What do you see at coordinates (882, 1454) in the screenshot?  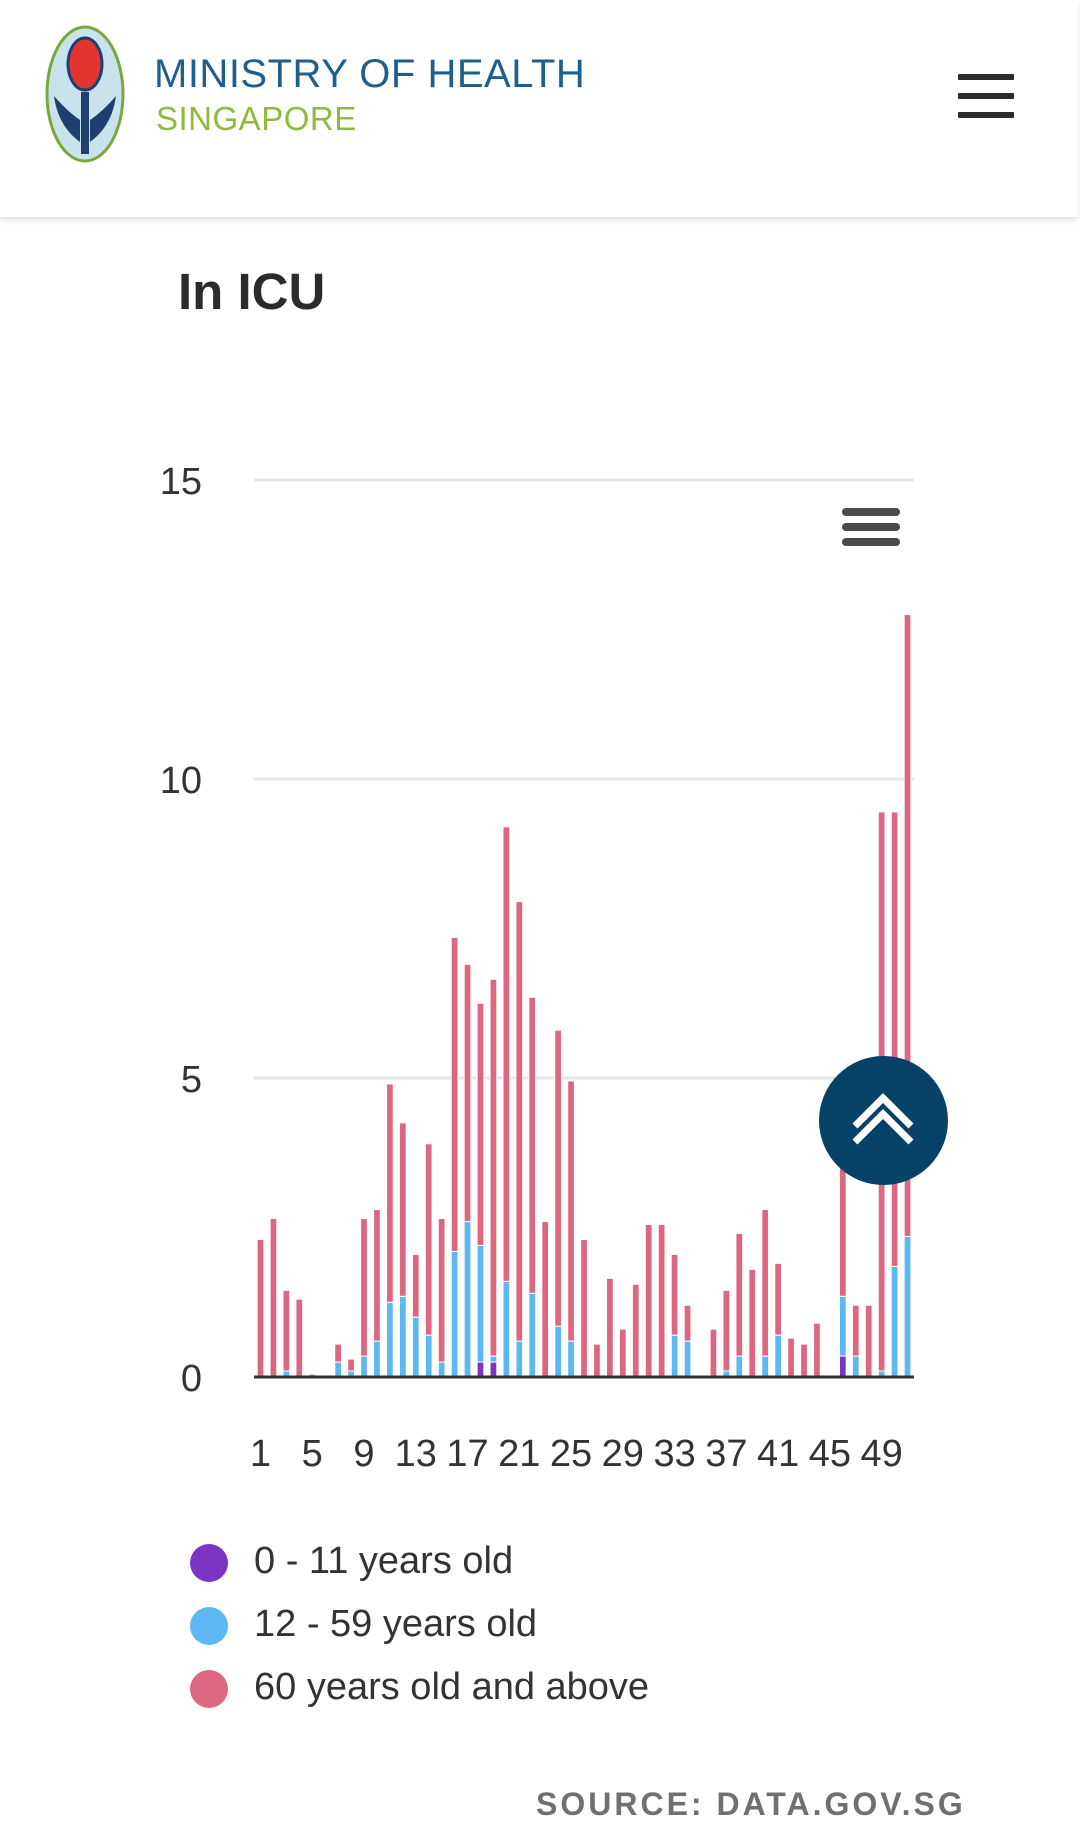 I see `x-tick-label: 49` at bounding box center [882, 1454].